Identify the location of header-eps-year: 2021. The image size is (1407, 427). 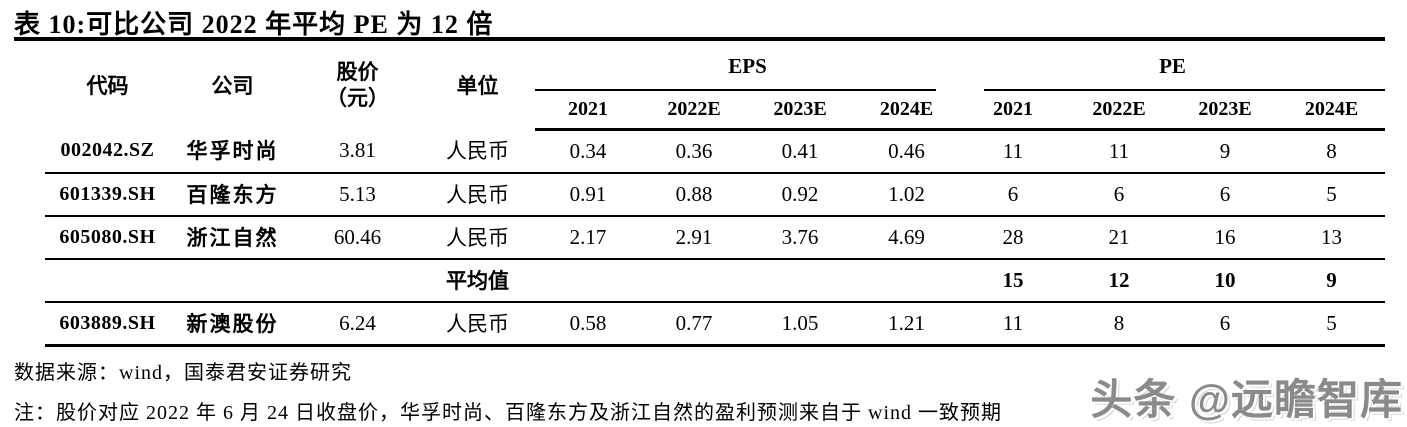
(588, 111).